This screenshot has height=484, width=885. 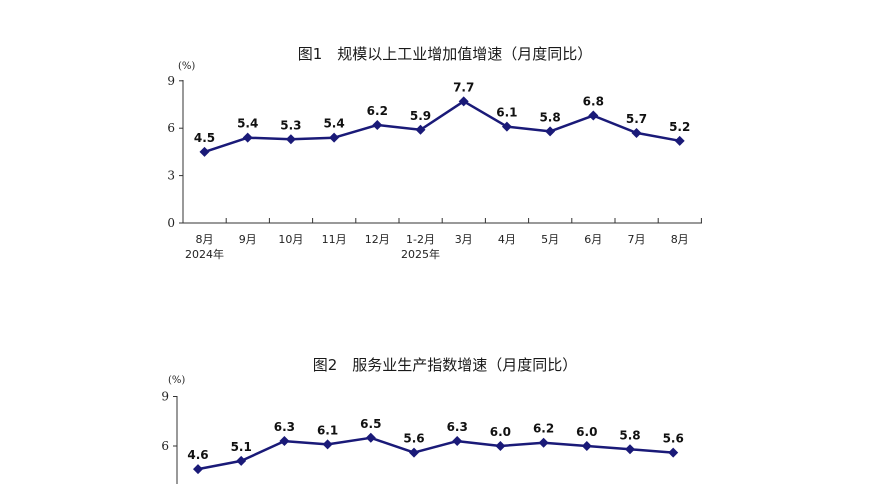 I want to click on c1-ytick-label: 9, so click(x=171, y=81).